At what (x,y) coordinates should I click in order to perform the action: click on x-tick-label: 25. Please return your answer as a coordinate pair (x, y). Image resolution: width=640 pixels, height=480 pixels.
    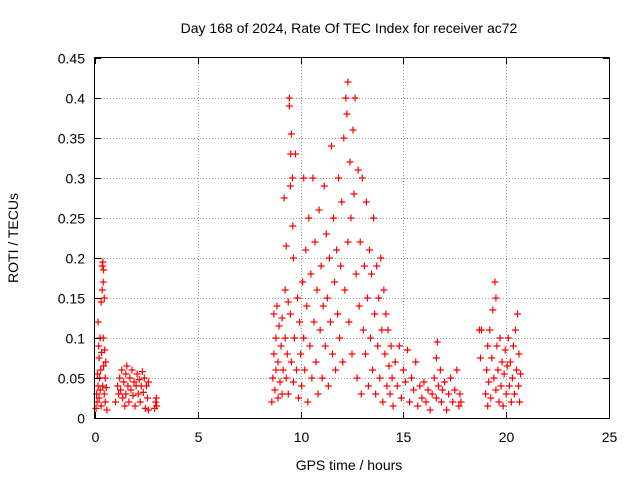
    Looking at the image, I should click on (610, 437).